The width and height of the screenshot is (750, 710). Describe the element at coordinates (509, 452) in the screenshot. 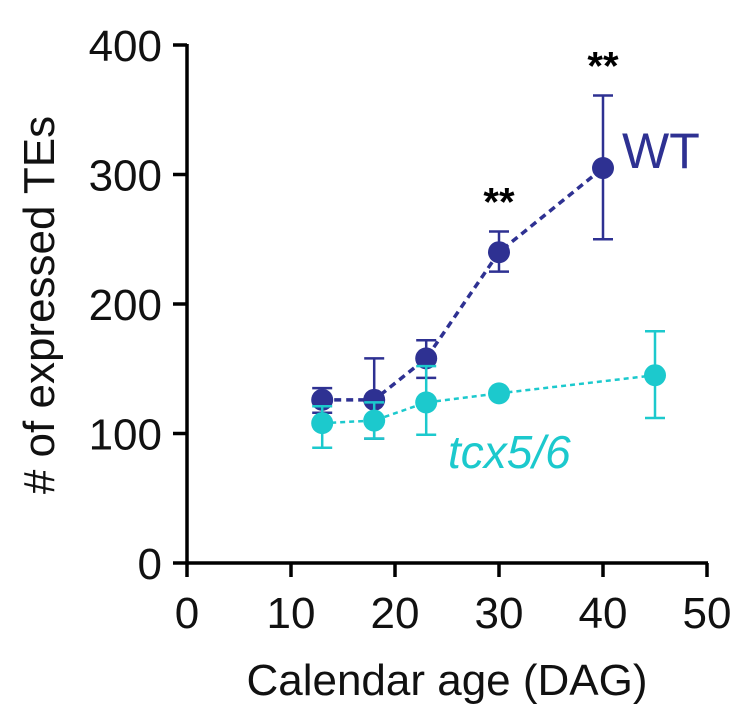

I see `series-label-tcx5-6: tcx5/6` at that location.